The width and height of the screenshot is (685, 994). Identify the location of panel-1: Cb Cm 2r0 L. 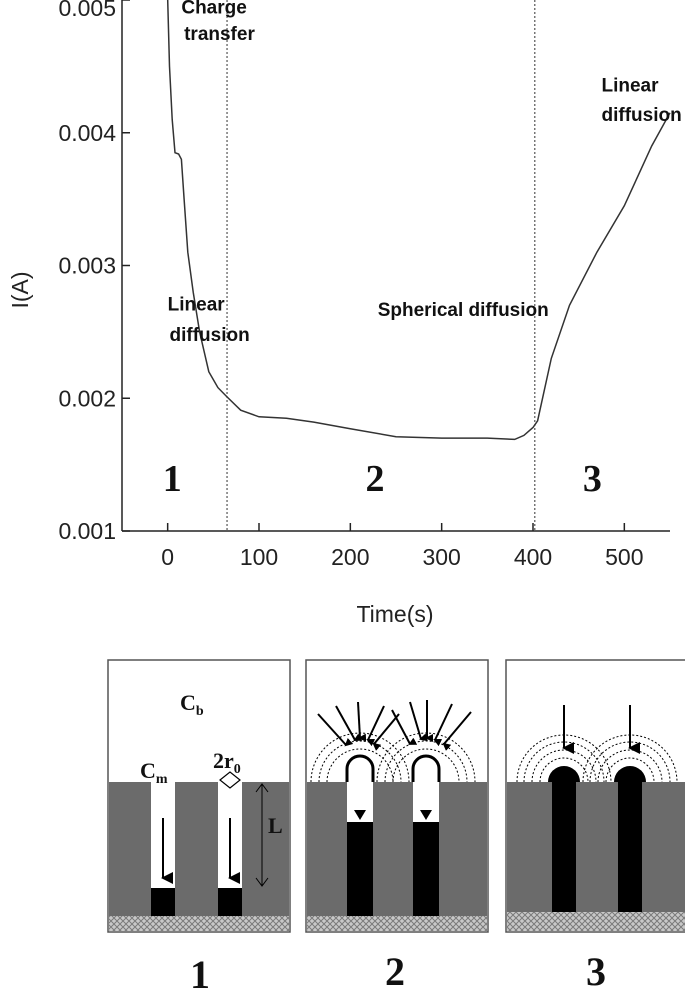
(199, 796).